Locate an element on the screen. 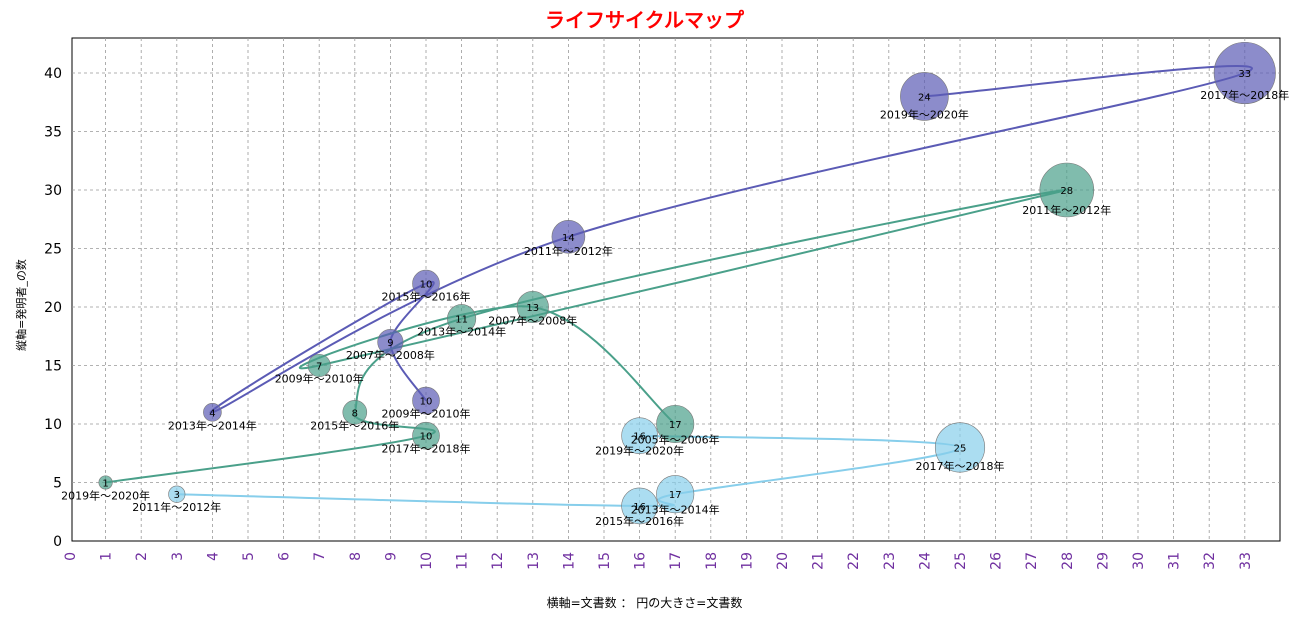  x-tick-label: 29 is located at coordinates (1103, 561).